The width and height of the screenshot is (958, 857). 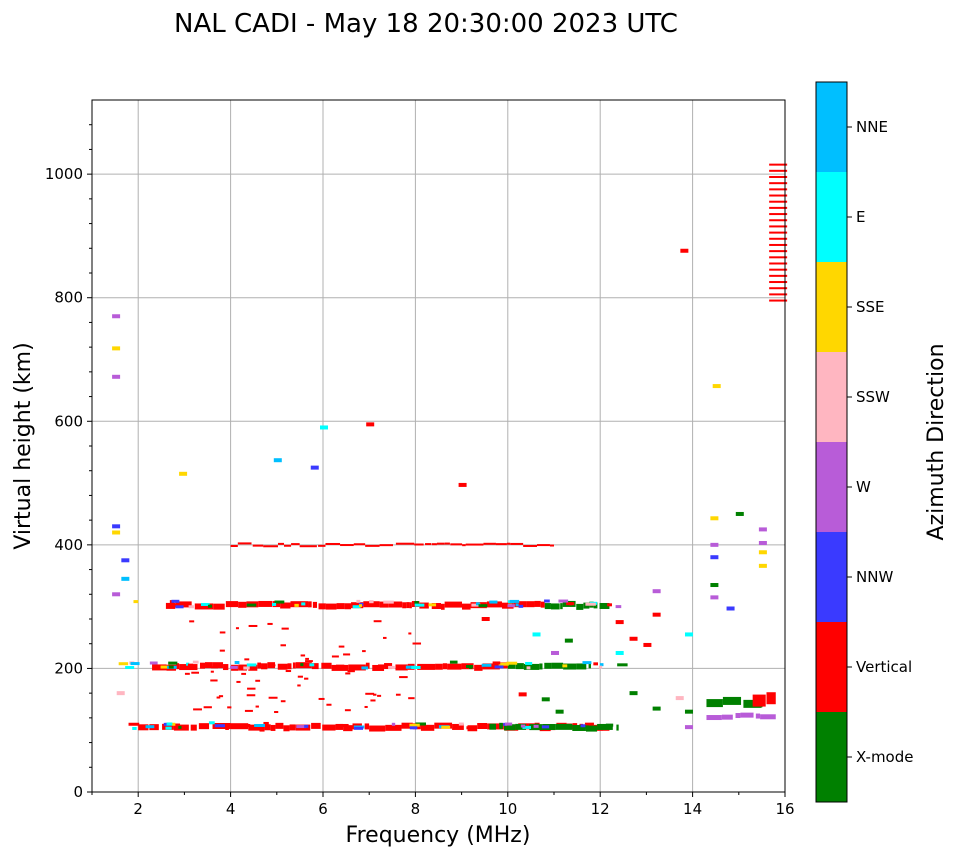 I want to click on y-tick-label: 200, so click(x=68, y=668).